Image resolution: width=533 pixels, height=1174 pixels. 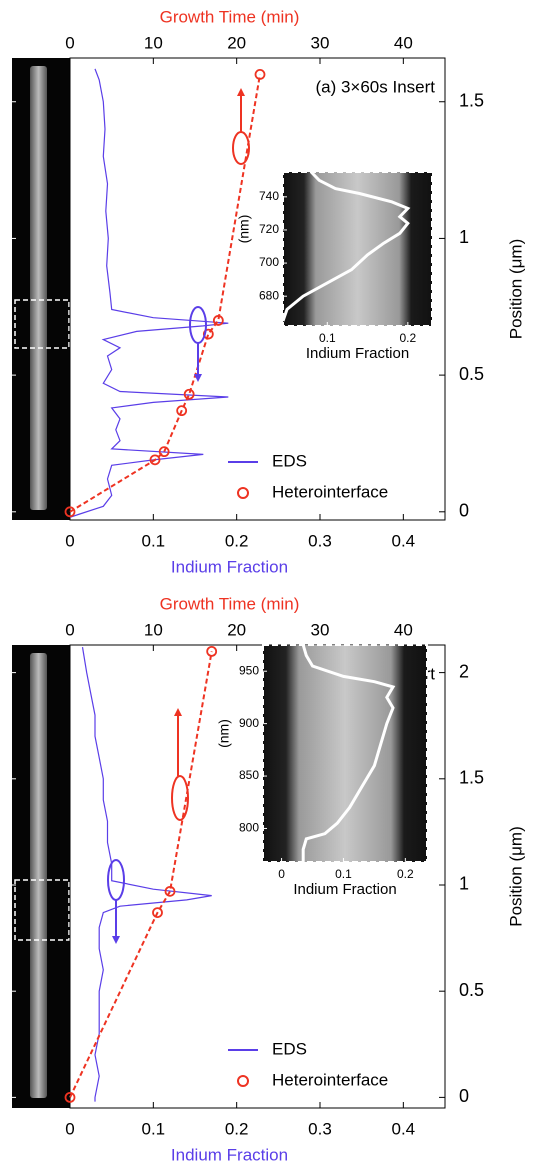 I want to click on y-tick-label: 850, so click(x=249, y=775).